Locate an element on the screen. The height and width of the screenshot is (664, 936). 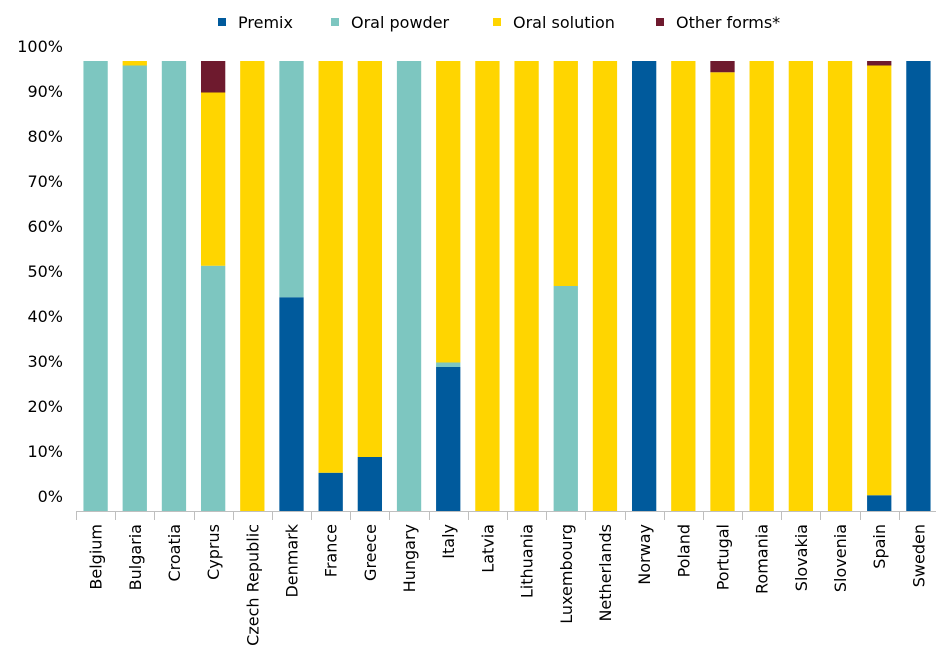
legend-item: Premix is located at coordinates (255, 22).